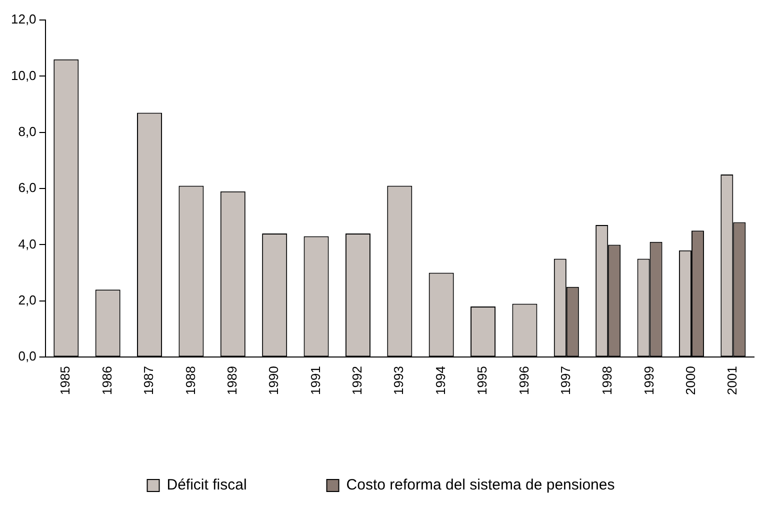  I want to click on y-tick-label: 0,0, so click(27, 356).